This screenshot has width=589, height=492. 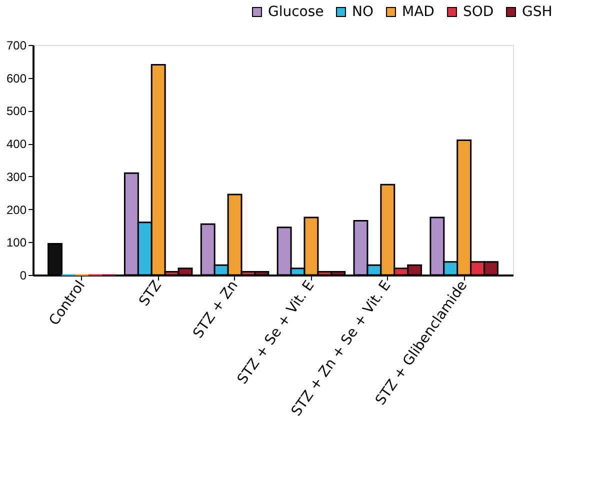 What do you see at coordinates (16, 243) in the screenshot?
I see `y-tick-label: 100` at bounding box center [16, 243].